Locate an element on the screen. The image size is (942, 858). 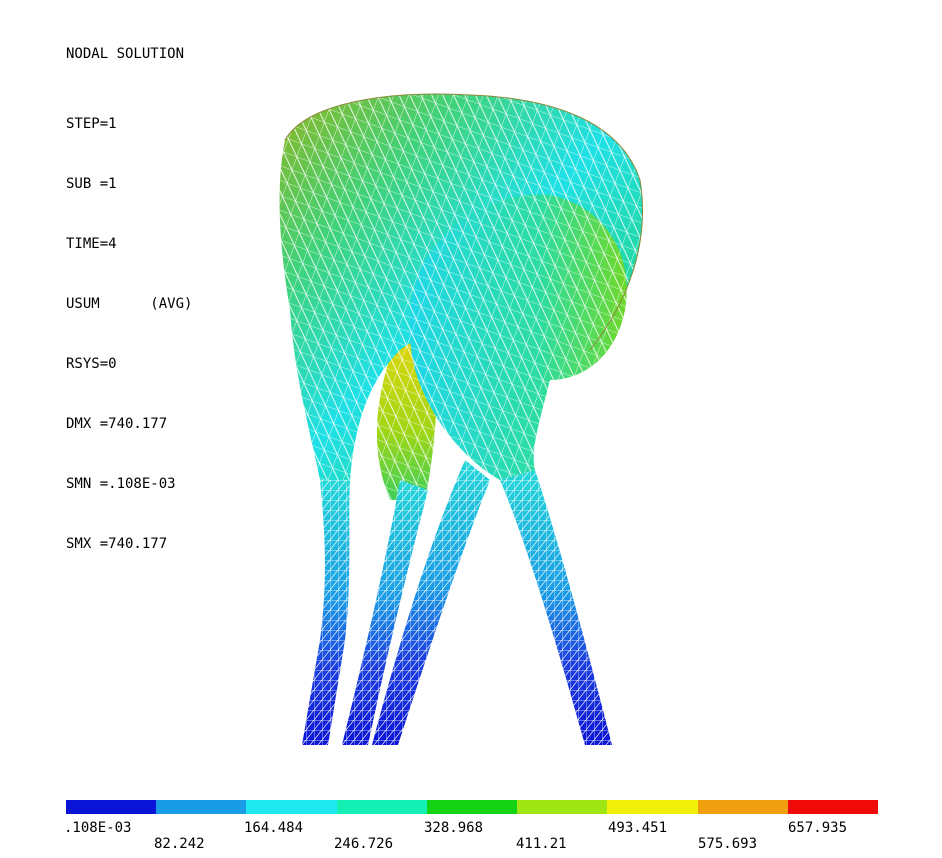
middle-right-leg is located at coordinates (431, 602).